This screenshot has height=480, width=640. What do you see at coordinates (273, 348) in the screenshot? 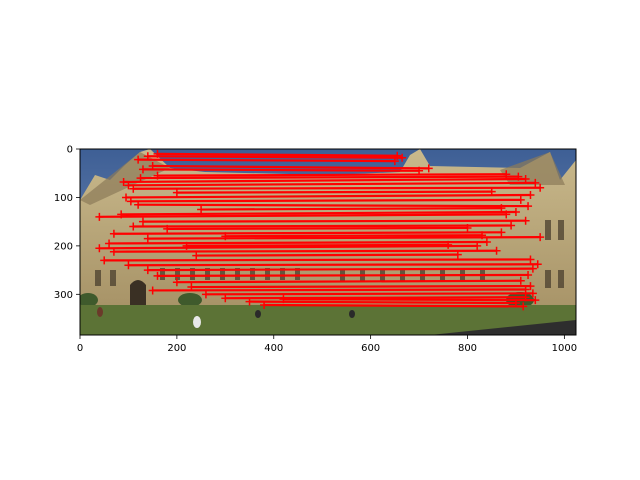
I see `x-tick-label: 400` at bounding box center [273, 348].